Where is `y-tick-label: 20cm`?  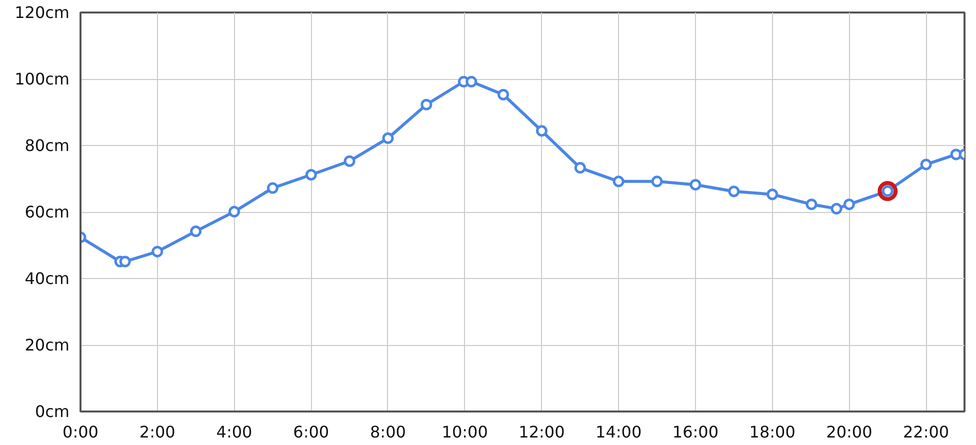 y-tick-label: 20cm is located at coordinates (47, 345).